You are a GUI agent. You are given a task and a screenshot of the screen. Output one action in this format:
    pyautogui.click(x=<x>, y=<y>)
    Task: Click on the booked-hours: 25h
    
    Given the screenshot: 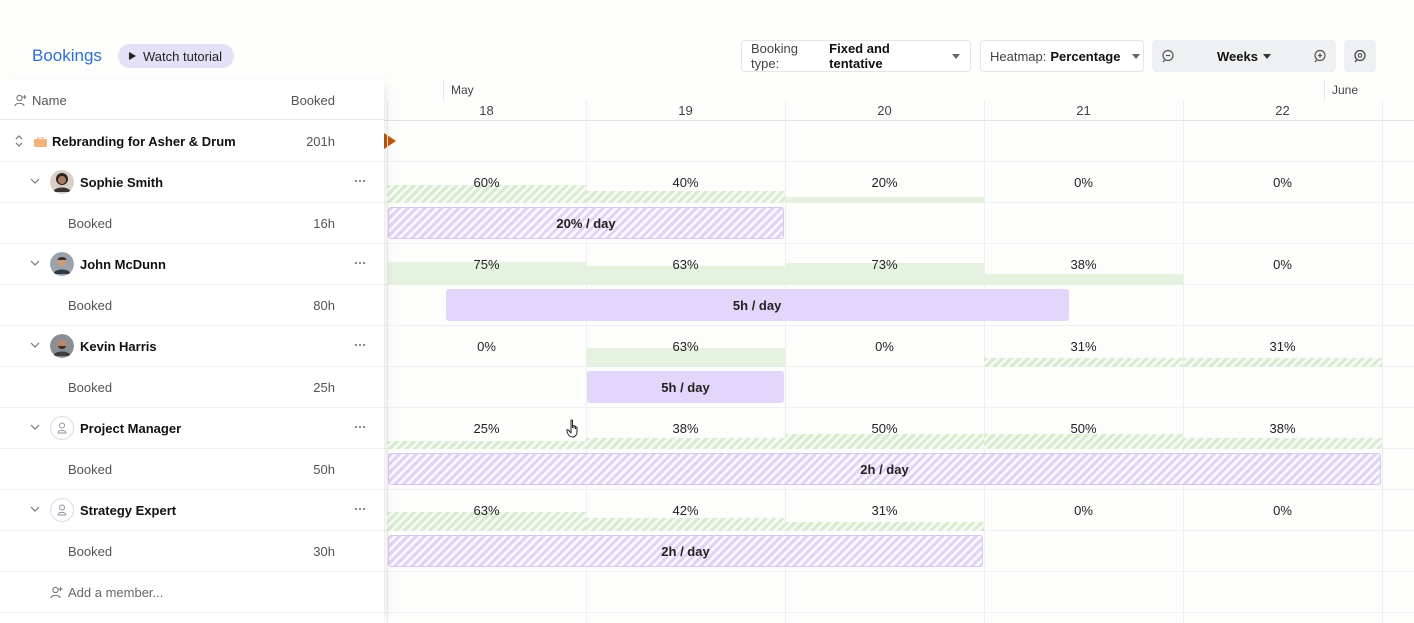 What is the action you would take?
    pyautogui.click(x=324, y=387)
    